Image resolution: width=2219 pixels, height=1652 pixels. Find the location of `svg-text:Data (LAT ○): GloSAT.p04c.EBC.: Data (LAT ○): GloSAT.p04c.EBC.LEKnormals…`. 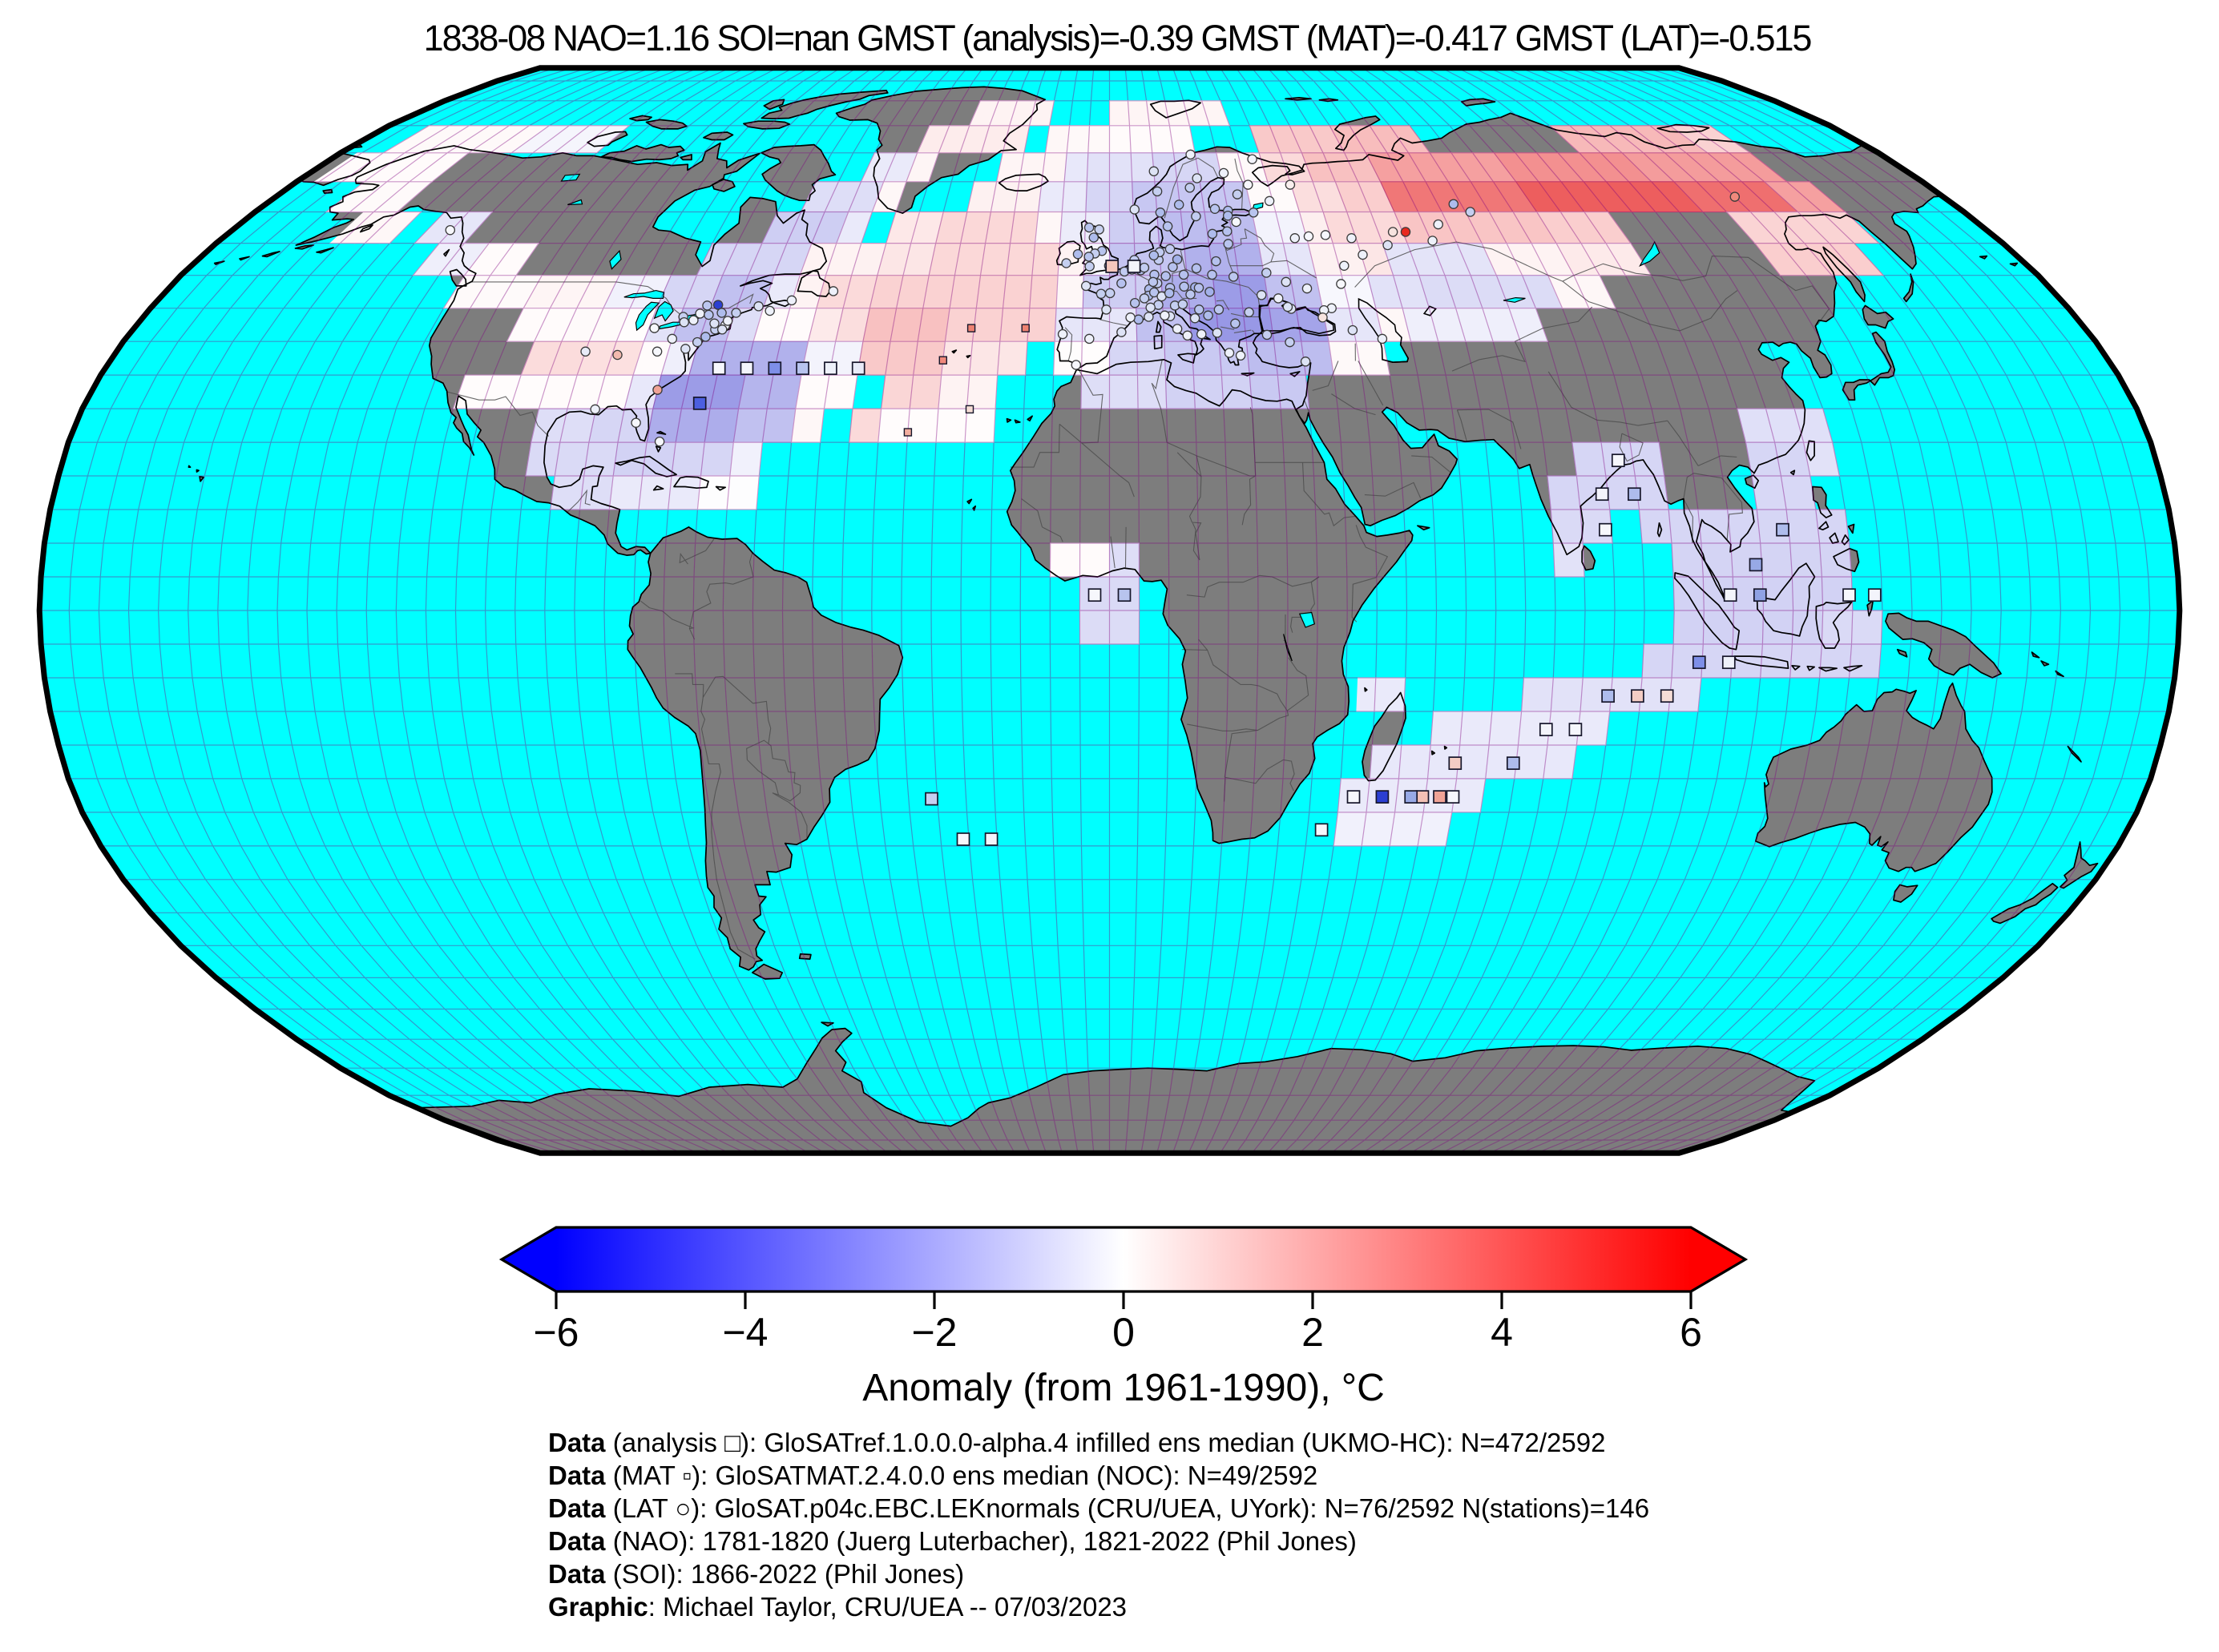

svg-text:Data (LAT ○): GloSAT.p04c.EBC.: Data (LAT ○): GloSAT.p04c.EBC.LEKnormals… is located at coordinates (1099, 1508).